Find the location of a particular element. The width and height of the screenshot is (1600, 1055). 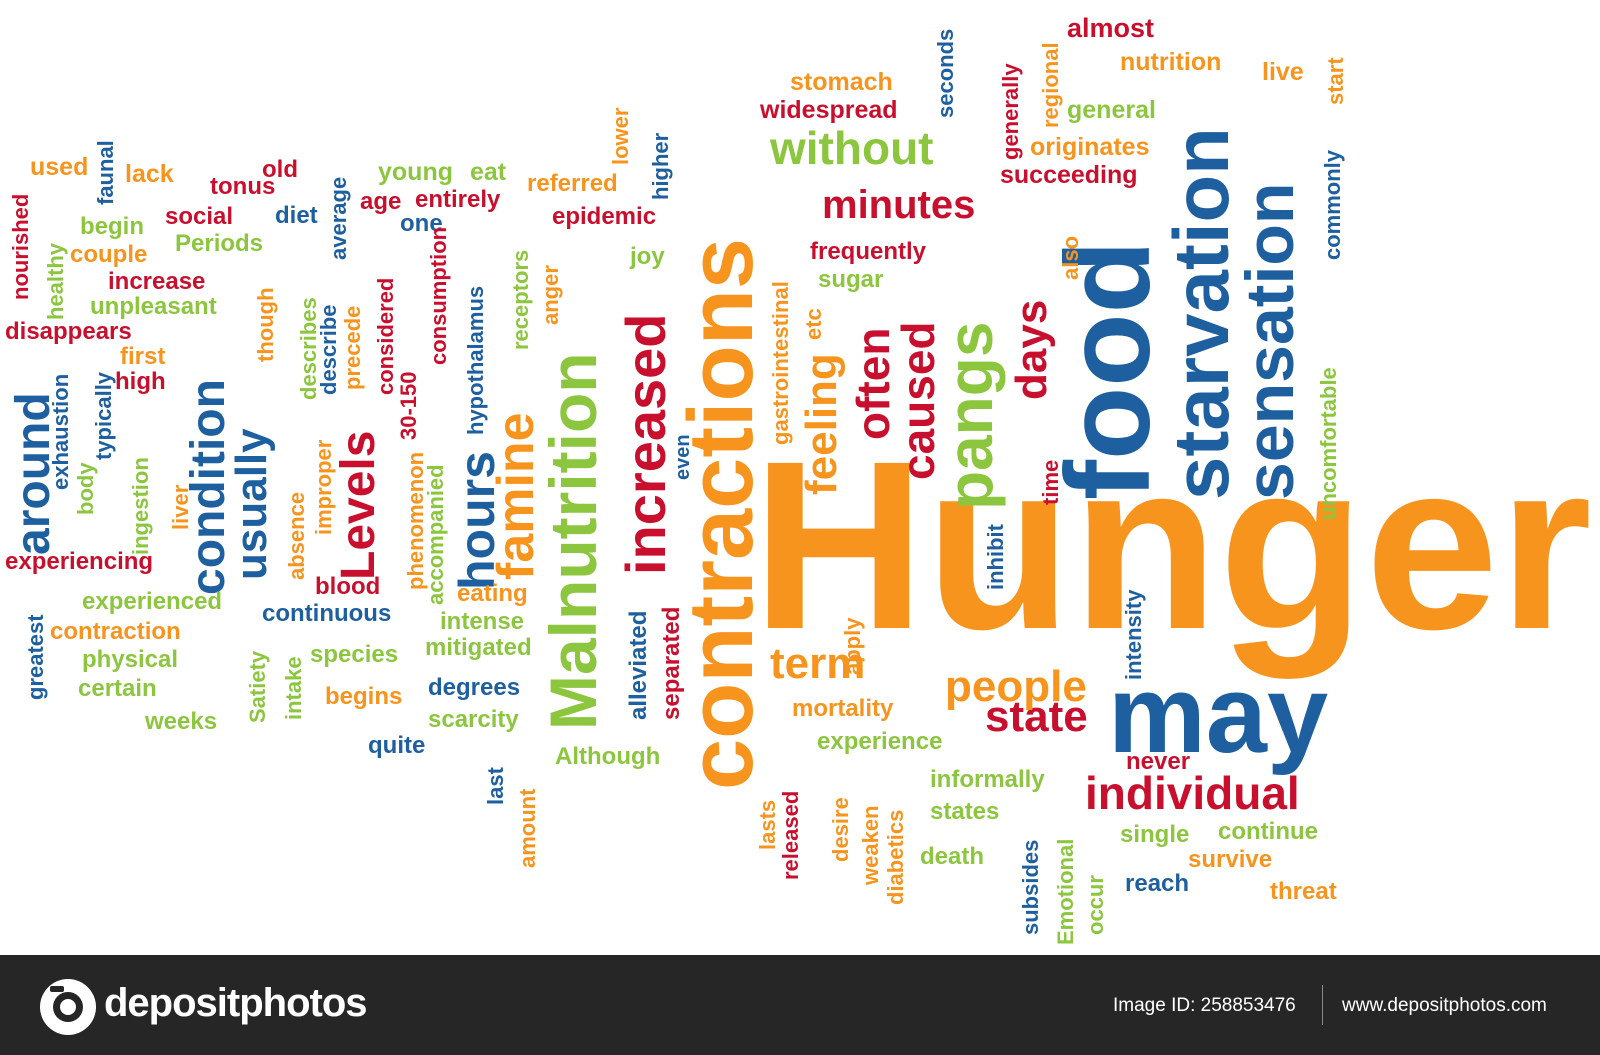

cloud-word: experience is located at coordinates (880, 741).